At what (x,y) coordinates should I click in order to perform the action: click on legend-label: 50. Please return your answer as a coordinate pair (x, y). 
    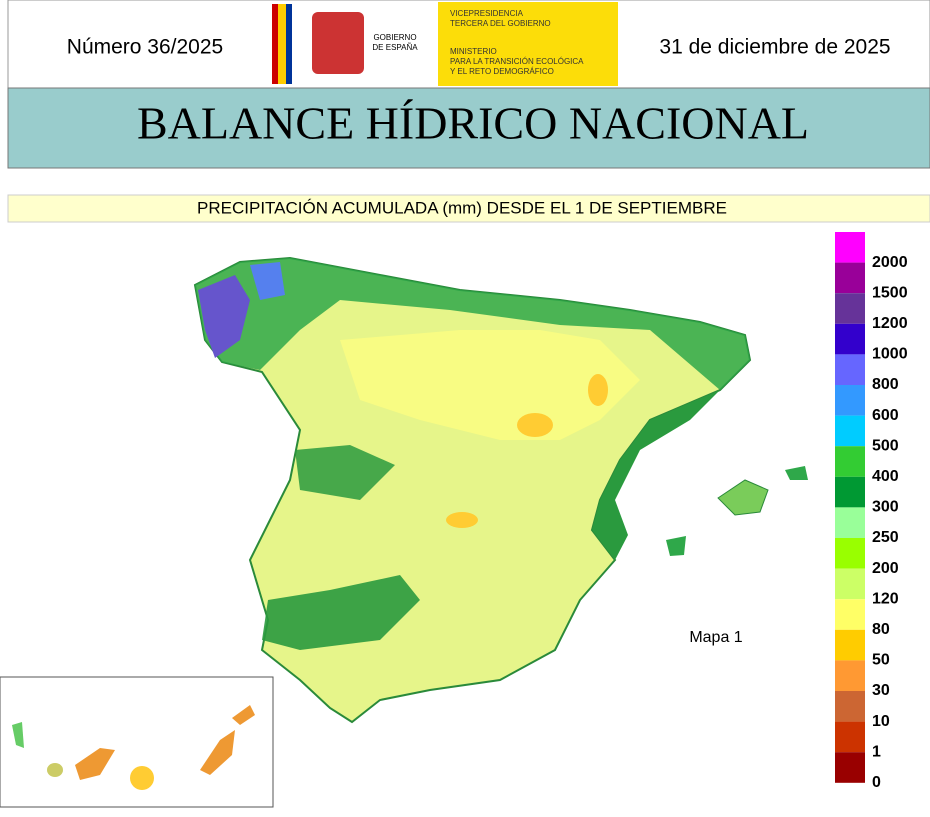
    Looking at the image, I should click on (881, 660).